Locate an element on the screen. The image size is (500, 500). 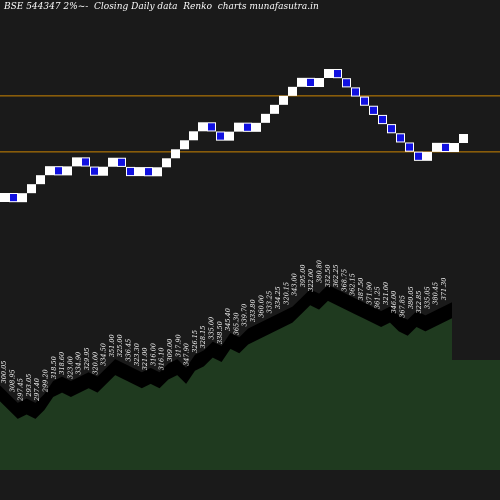
price-label: 368.75 is located at coordinates (344, 280).